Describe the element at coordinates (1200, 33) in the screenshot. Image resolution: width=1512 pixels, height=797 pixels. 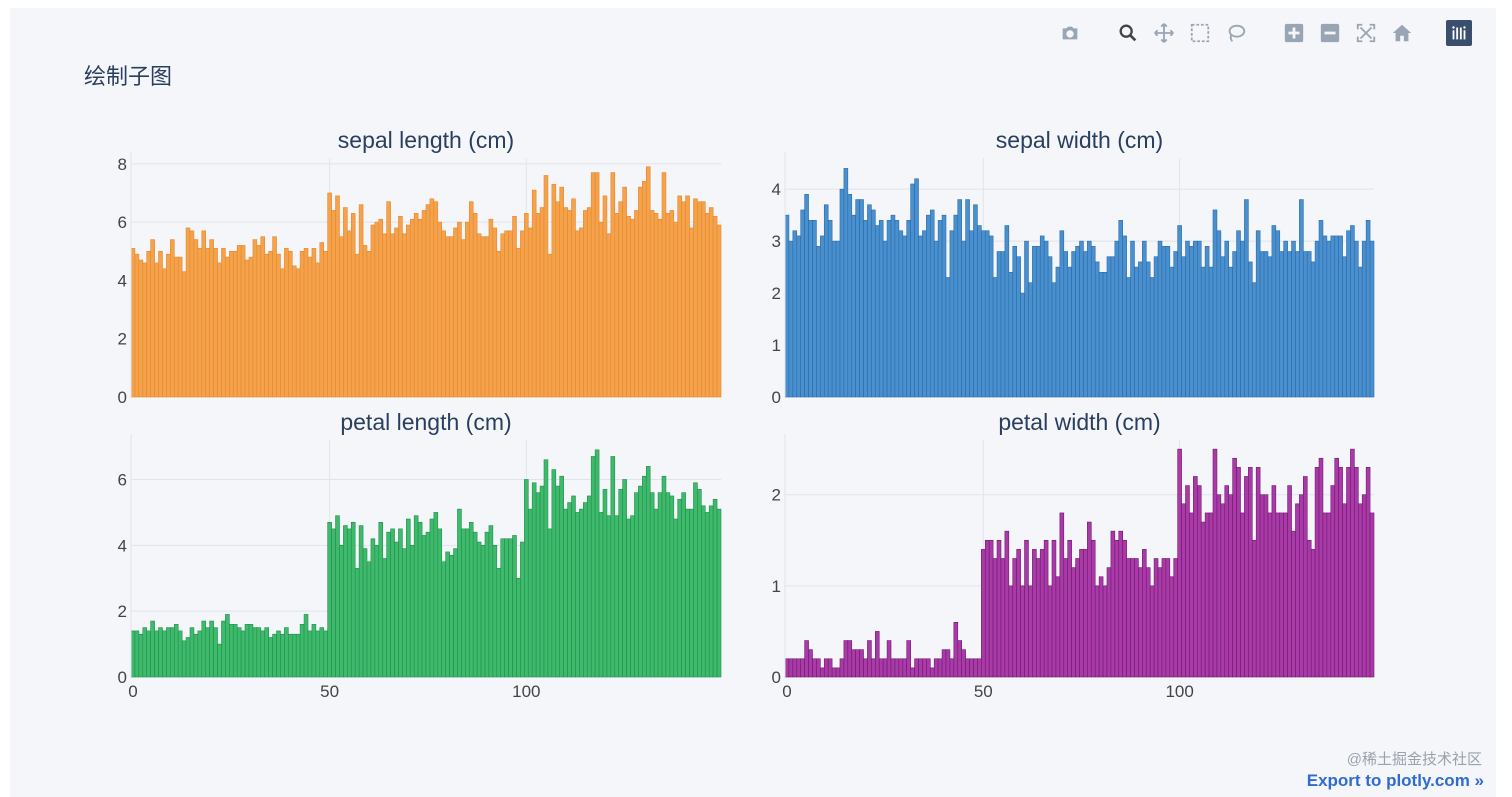
I see `box-select-icon` at that location.